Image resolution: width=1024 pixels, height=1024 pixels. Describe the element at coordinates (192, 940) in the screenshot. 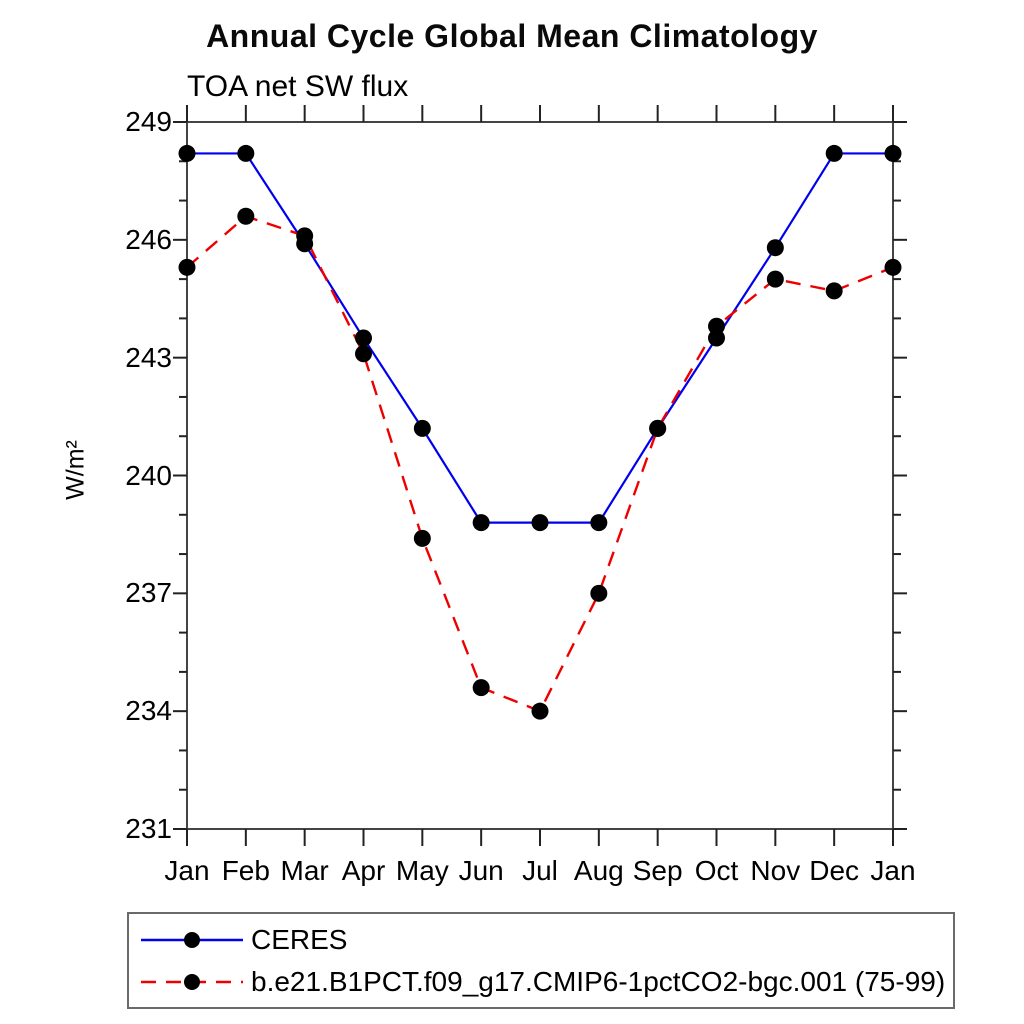

I see `legend-line-solid-icon` at that location.